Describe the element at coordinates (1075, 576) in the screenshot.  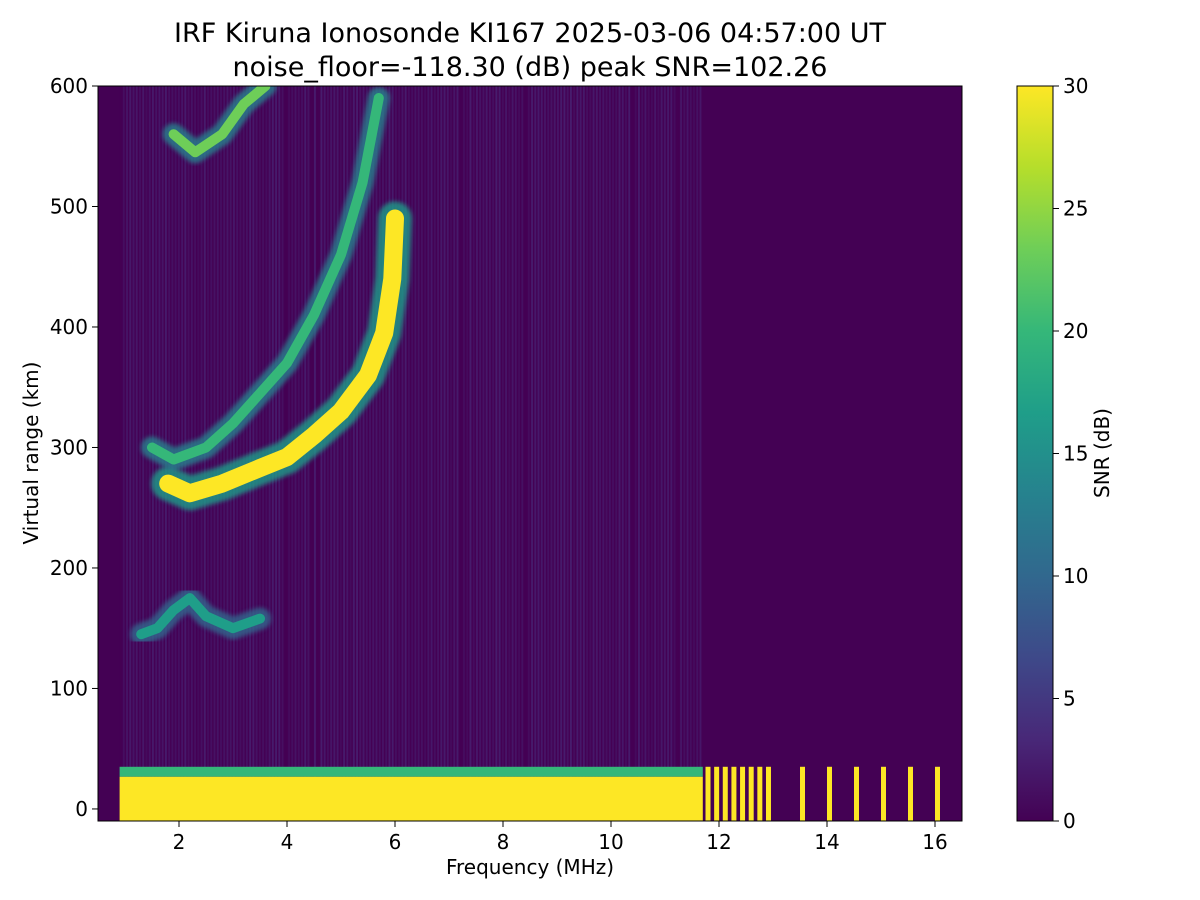
I see `colorbar-tick-label: 10` at that location.